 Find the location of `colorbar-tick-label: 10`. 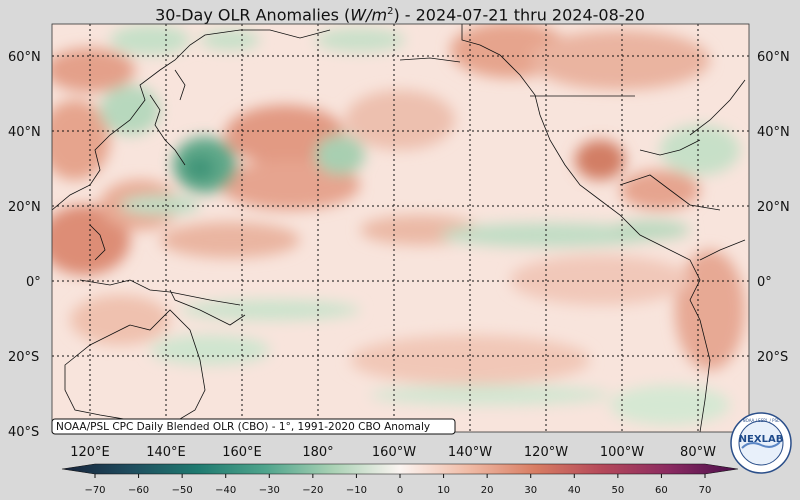

colorbar-tick-label: 10 is located at coordinates (443, 490).